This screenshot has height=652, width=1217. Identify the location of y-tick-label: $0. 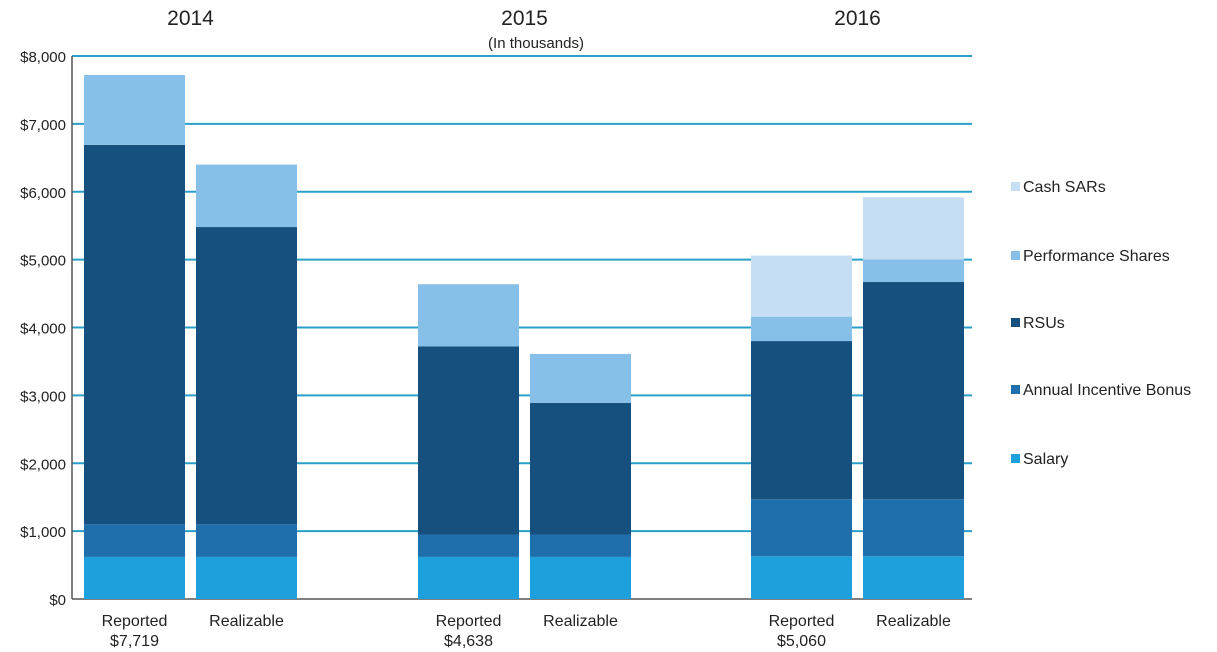
(57, 600).